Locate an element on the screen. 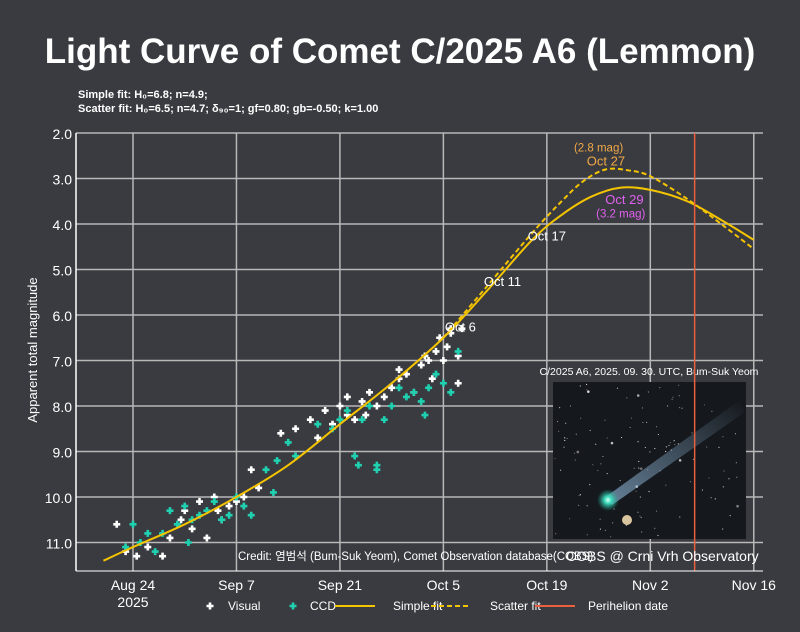 The height and width of the screenshot is (632, 800). y-axis-label: Apparent total magnitude is located at coordinates (32, 349).